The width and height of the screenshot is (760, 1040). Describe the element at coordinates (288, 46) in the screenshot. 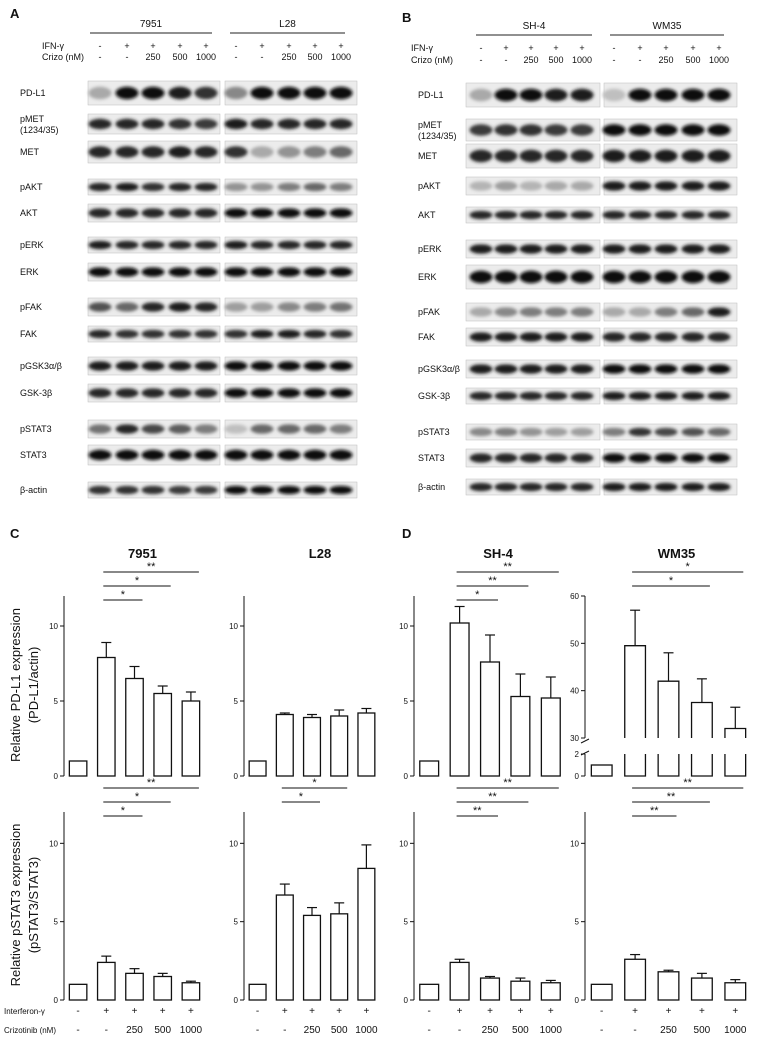

I see `ifn-lane-sign: +` at that location.